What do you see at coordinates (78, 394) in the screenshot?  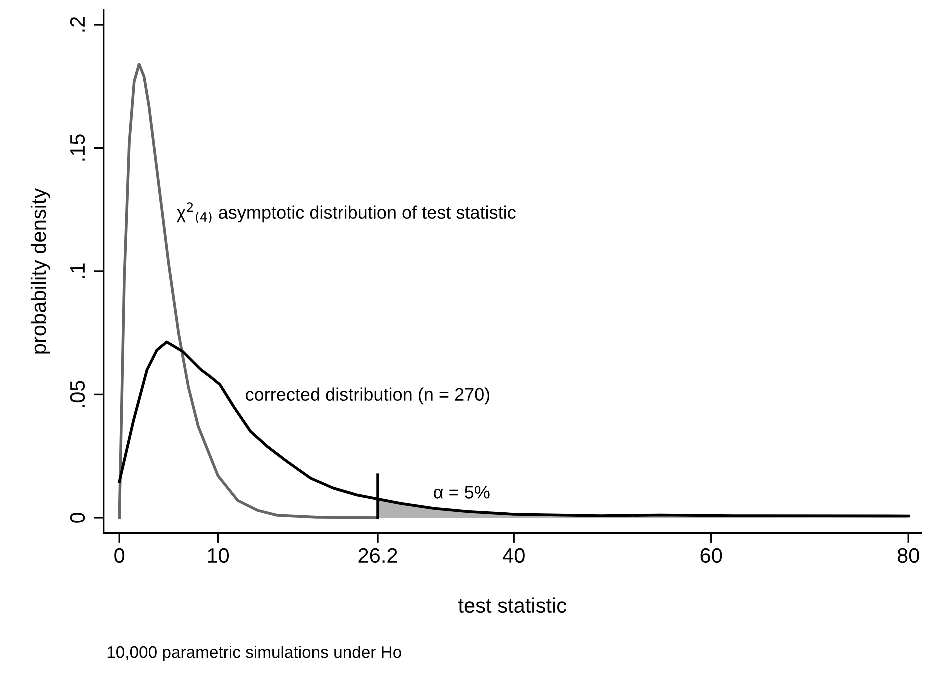 I see `y-tick-label: .05` at bounding box center [78, 394].